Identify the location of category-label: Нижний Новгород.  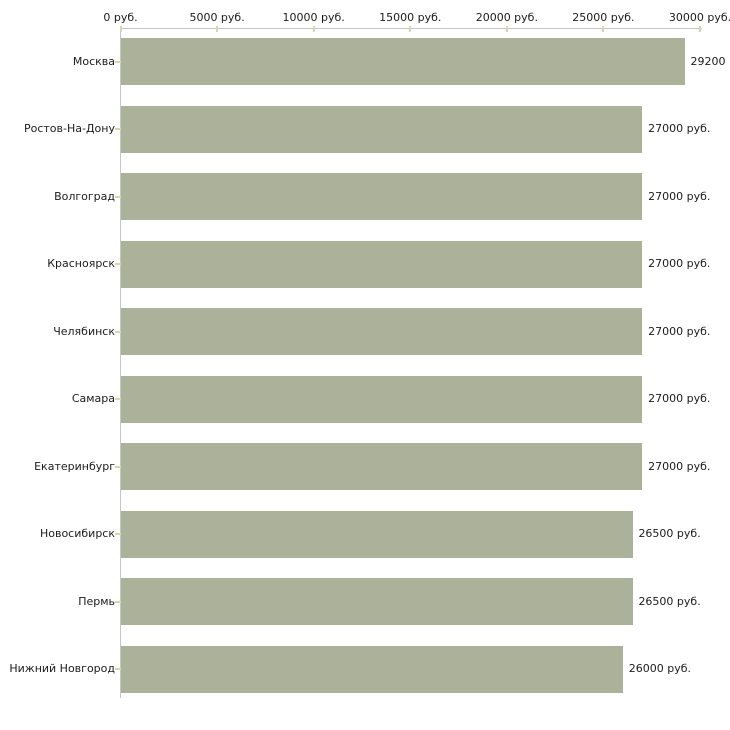
(62, 669).